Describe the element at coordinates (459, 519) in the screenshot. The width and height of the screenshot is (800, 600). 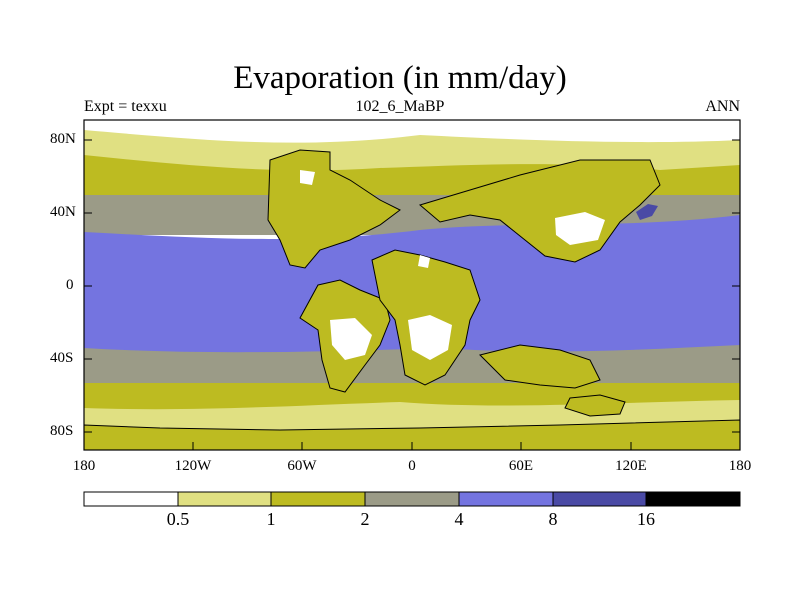
I see `colorbar-label-4: 4` at that location.